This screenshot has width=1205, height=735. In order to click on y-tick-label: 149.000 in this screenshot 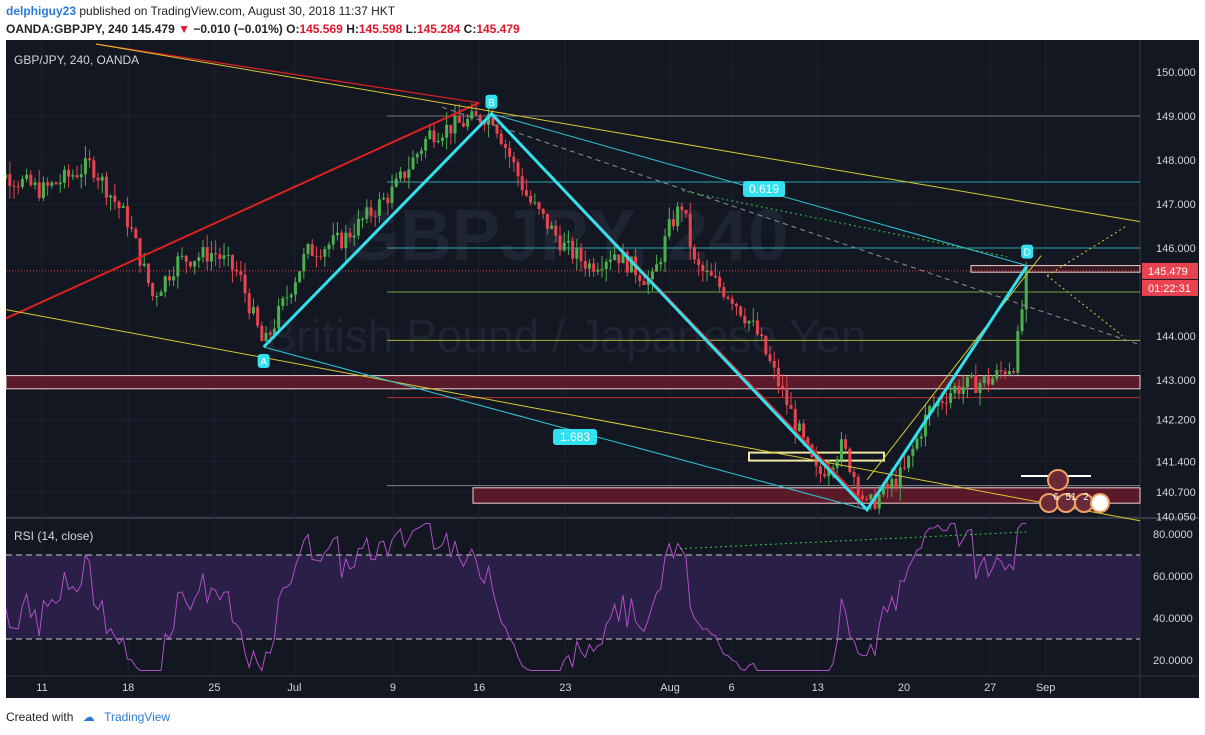, I will do `click(1176, 117)`.